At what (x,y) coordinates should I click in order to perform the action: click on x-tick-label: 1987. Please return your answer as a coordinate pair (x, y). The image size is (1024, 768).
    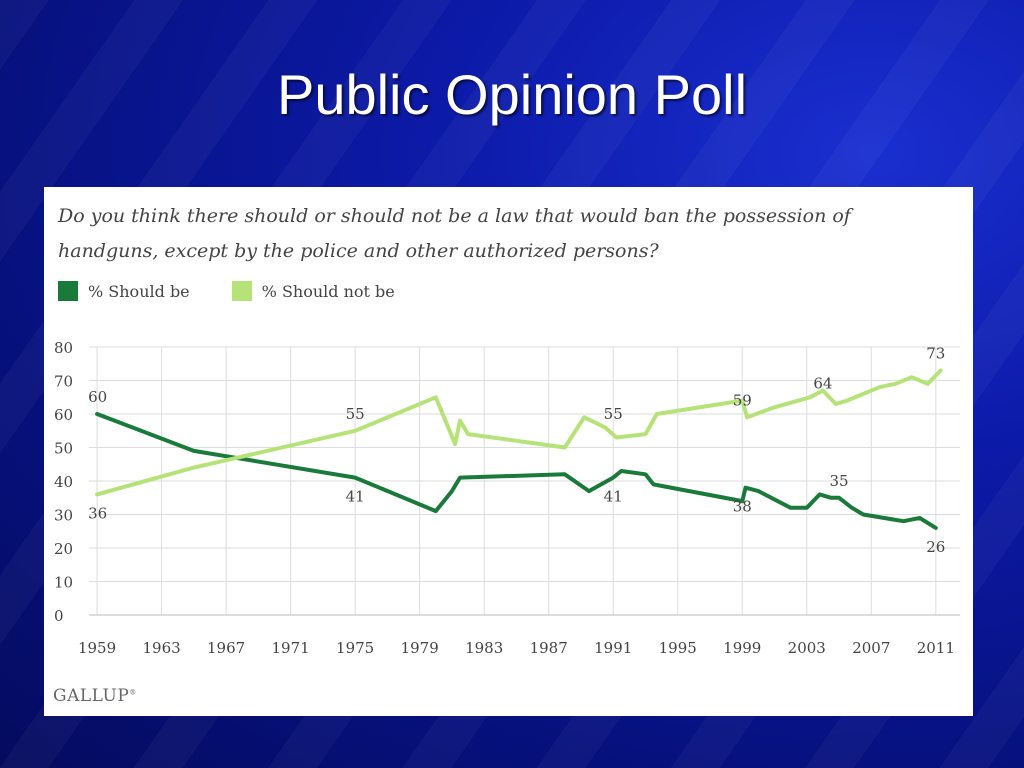
    Looking at the image, I should click on (549, 648).